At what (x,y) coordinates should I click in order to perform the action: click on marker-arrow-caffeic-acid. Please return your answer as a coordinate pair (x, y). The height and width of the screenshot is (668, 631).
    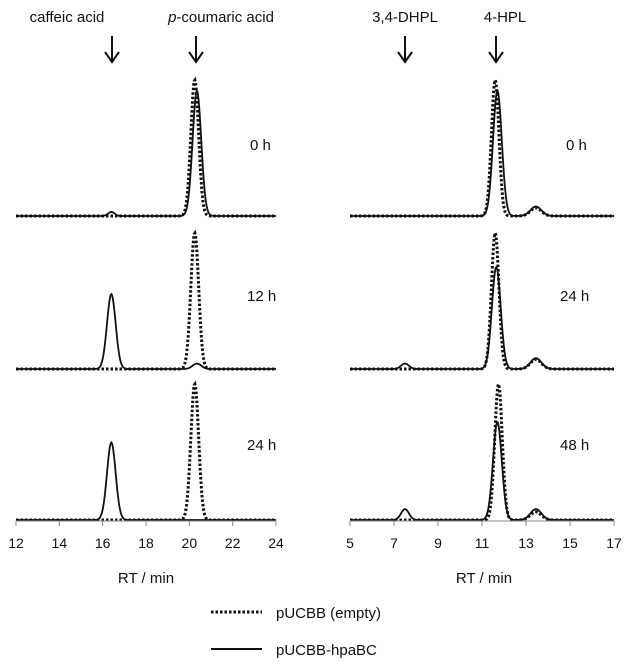
    Looking at the image, I should click on (112, 50).